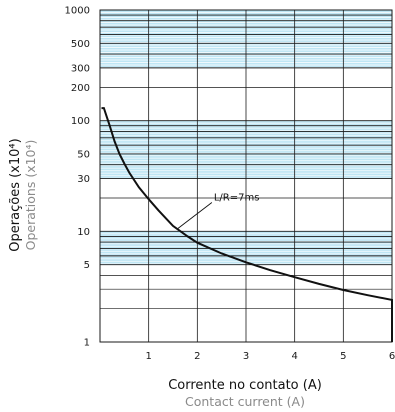 This screenshot has height=412, width=395. What do you see at coordinates (80, 88) in the screenshot?
I see `y-tick-label: 200` at bounding box center [80, 88].